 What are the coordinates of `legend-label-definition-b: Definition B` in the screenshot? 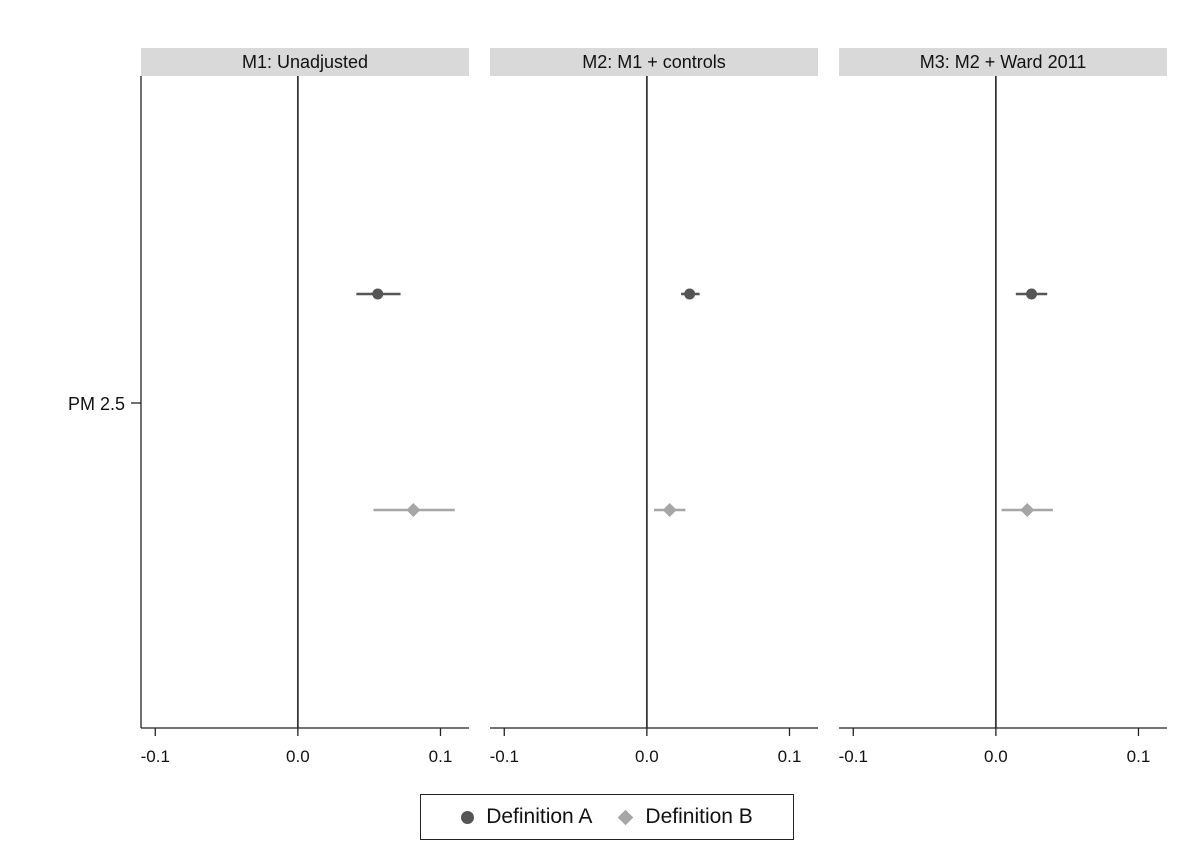 It's located at (699, 816).